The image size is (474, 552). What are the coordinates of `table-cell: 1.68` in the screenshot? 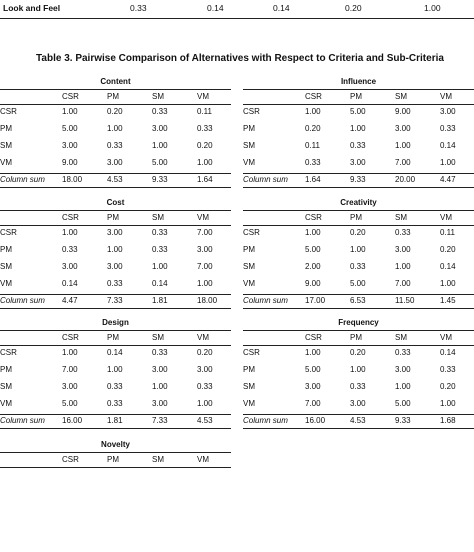 It's located at (448, 420).